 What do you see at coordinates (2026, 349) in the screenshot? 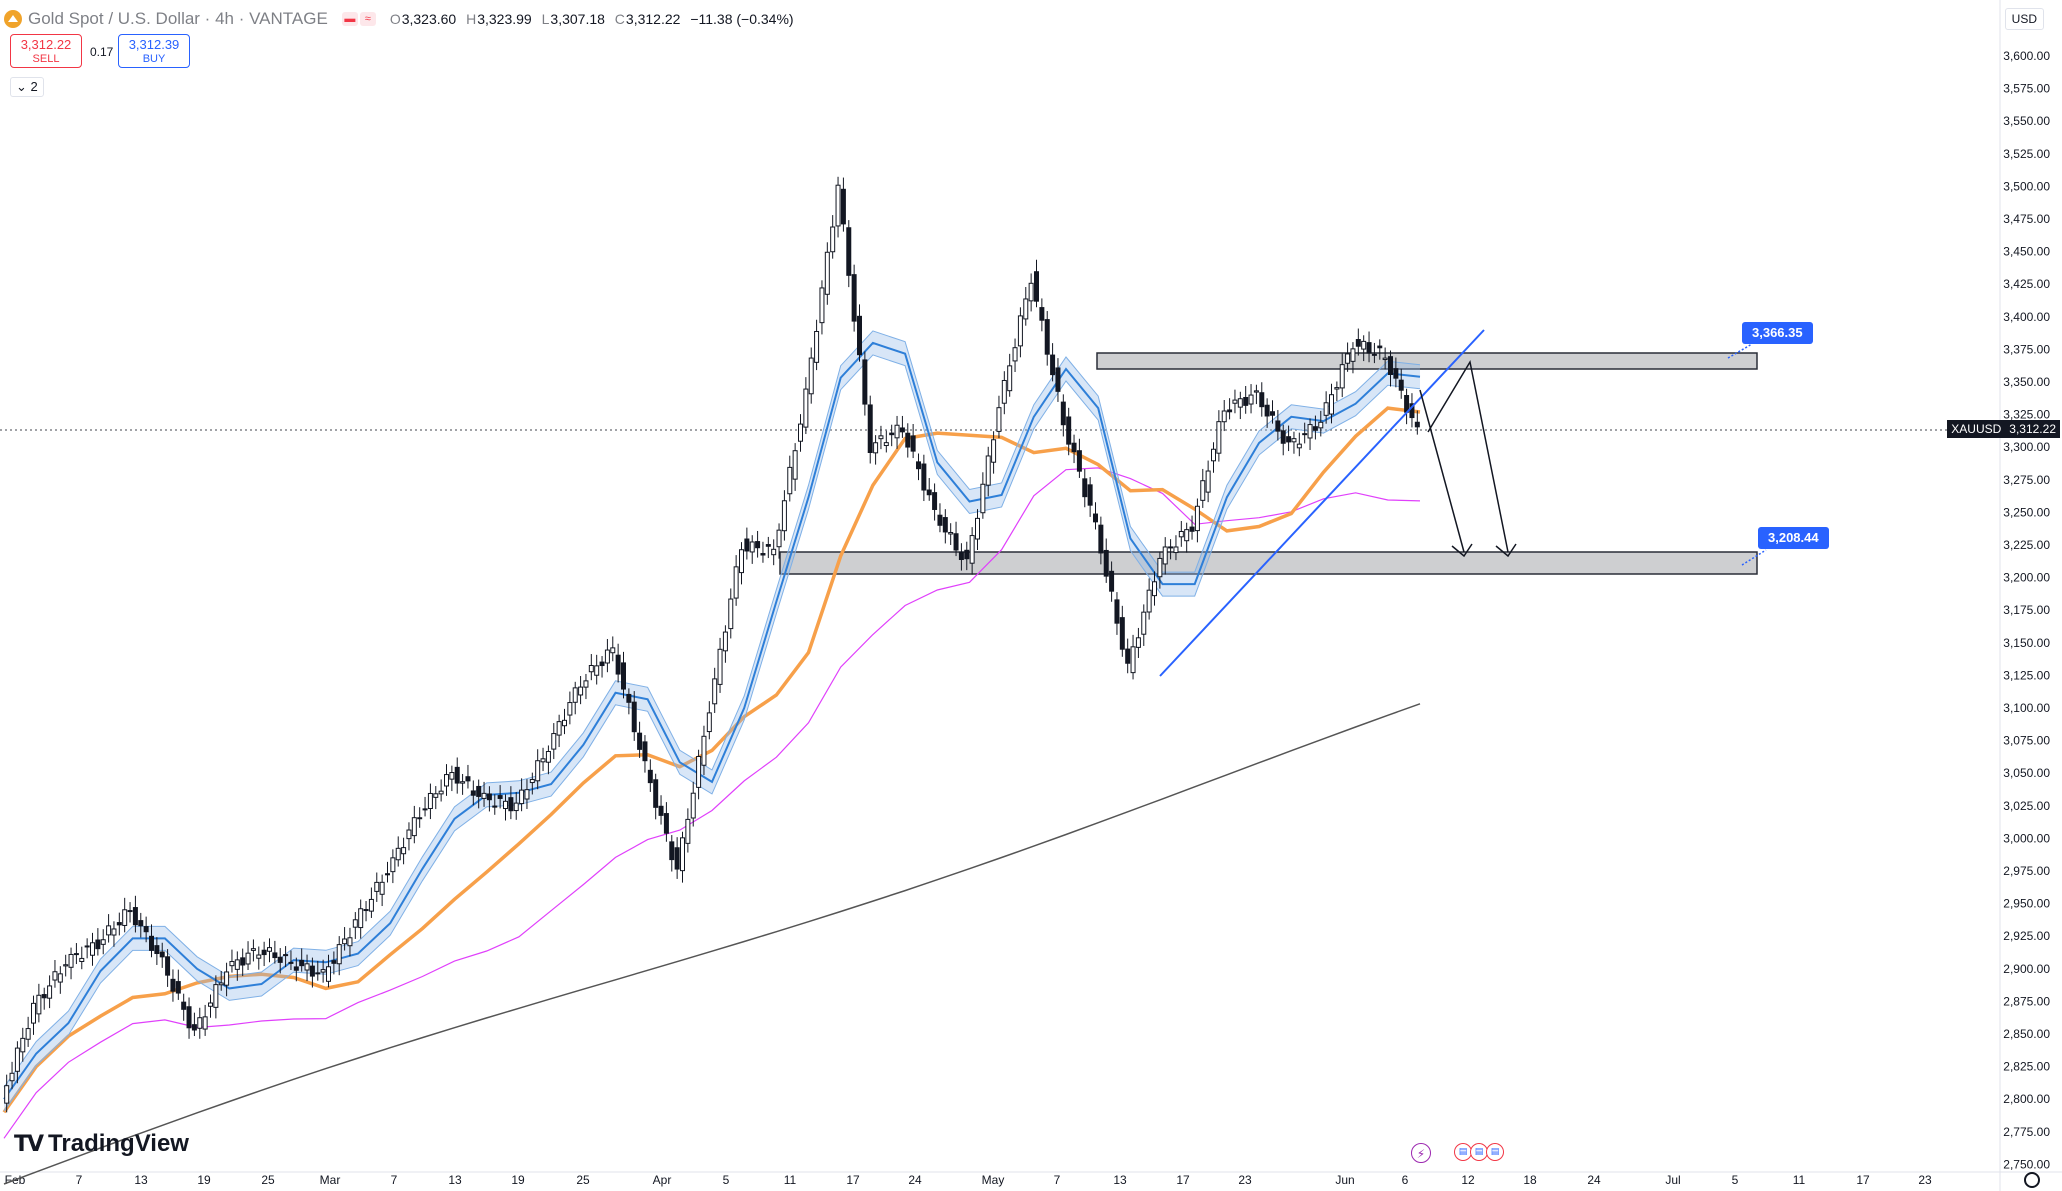
I see `y-tick-label: 3,375.00` at bounding box center [2026, 349].